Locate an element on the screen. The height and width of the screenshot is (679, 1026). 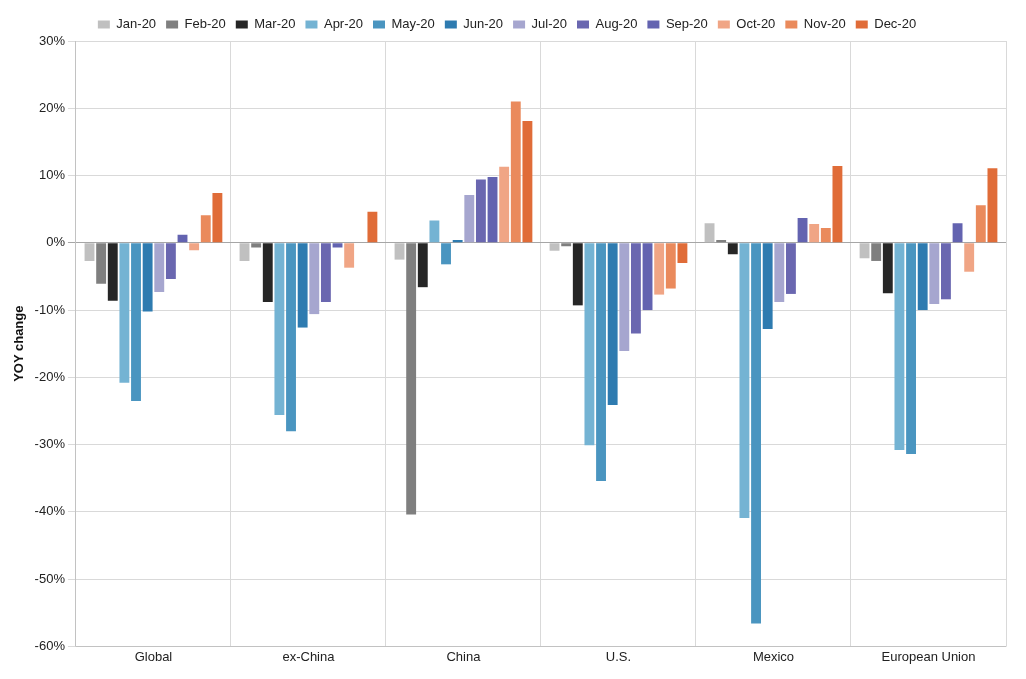
x-tick-label: ex-China is located at coordinates (309, 656).